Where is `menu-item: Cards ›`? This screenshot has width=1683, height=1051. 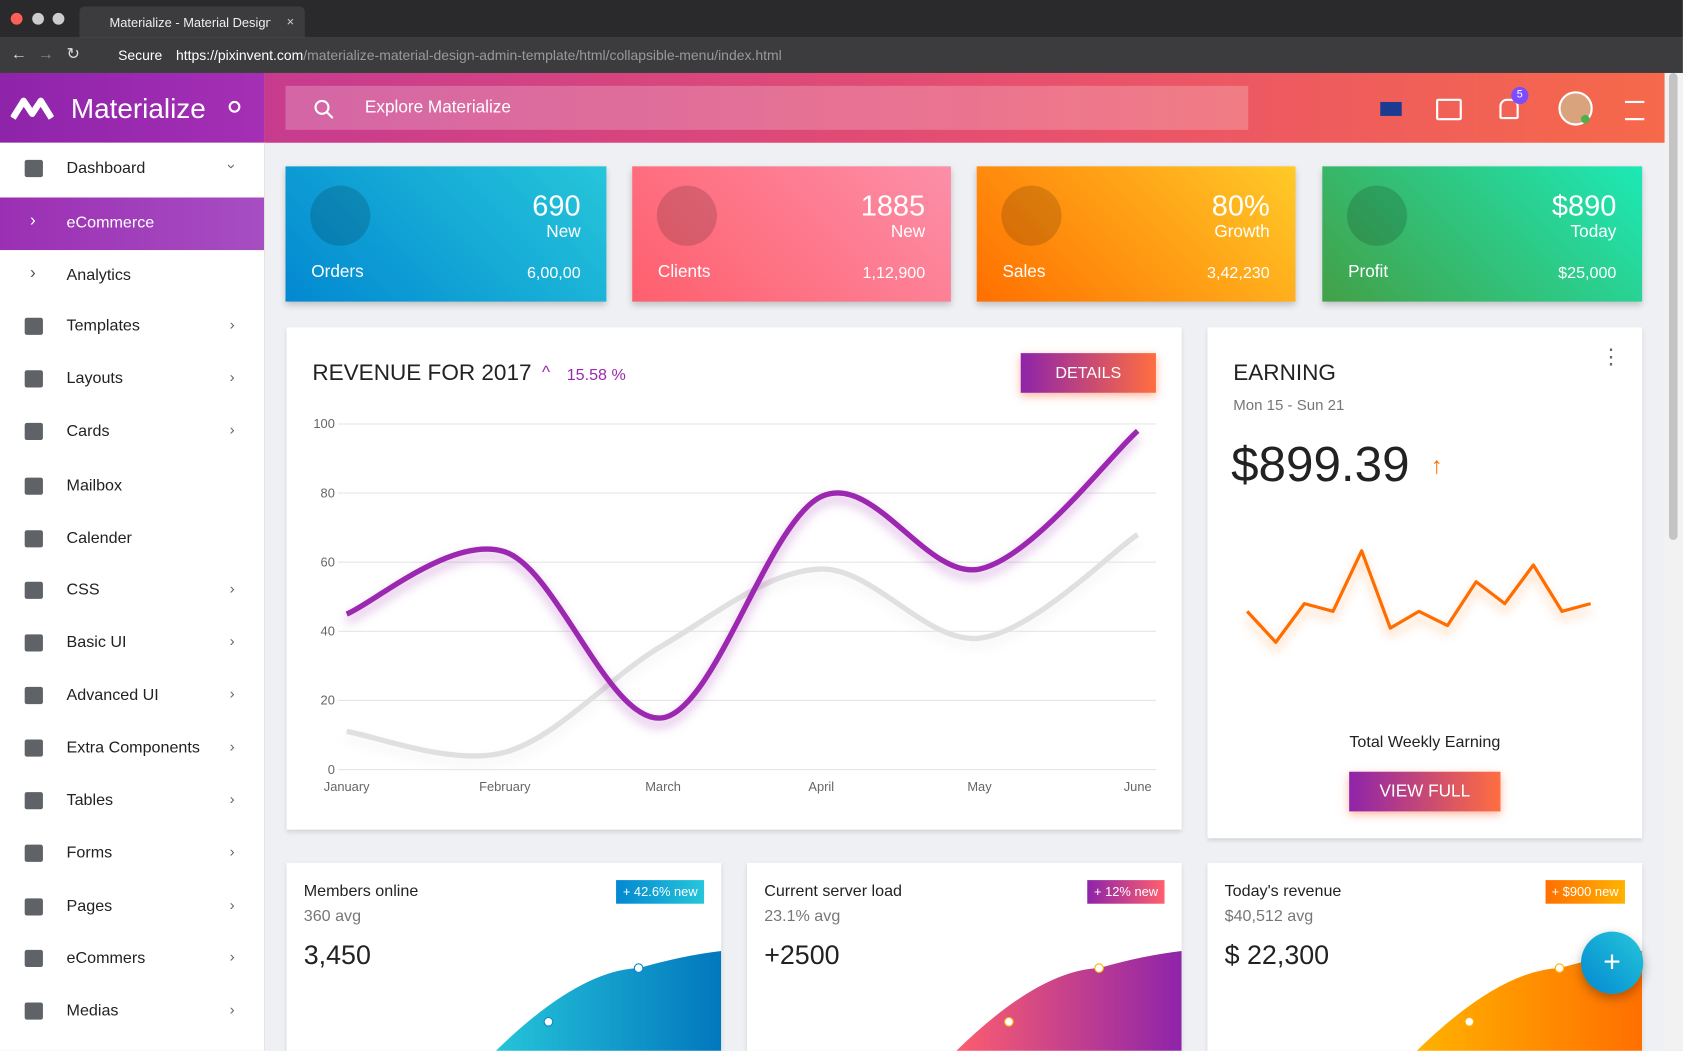
menu-item: Cards › is located at coordinates (132, 432).